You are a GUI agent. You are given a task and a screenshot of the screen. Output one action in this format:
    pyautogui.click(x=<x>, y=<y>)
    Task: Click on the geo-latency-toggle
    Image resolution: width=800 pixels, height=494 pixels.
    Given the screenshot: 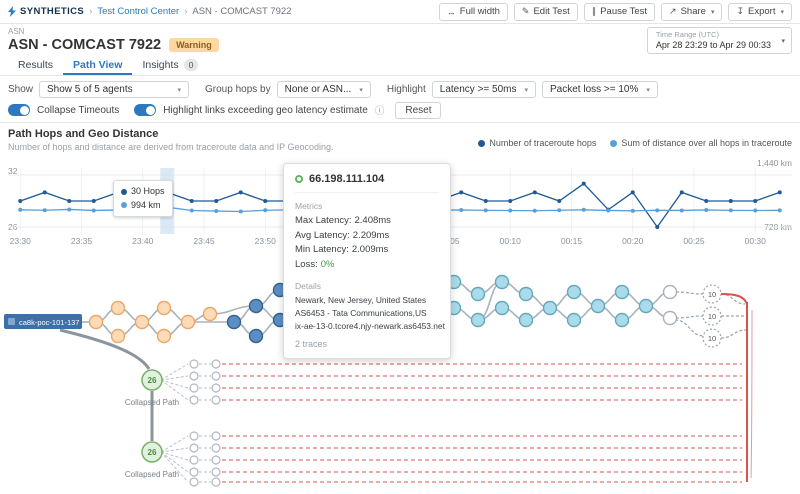 What is the action you would take?
    pyautogui.click(x=145, y=110)
    